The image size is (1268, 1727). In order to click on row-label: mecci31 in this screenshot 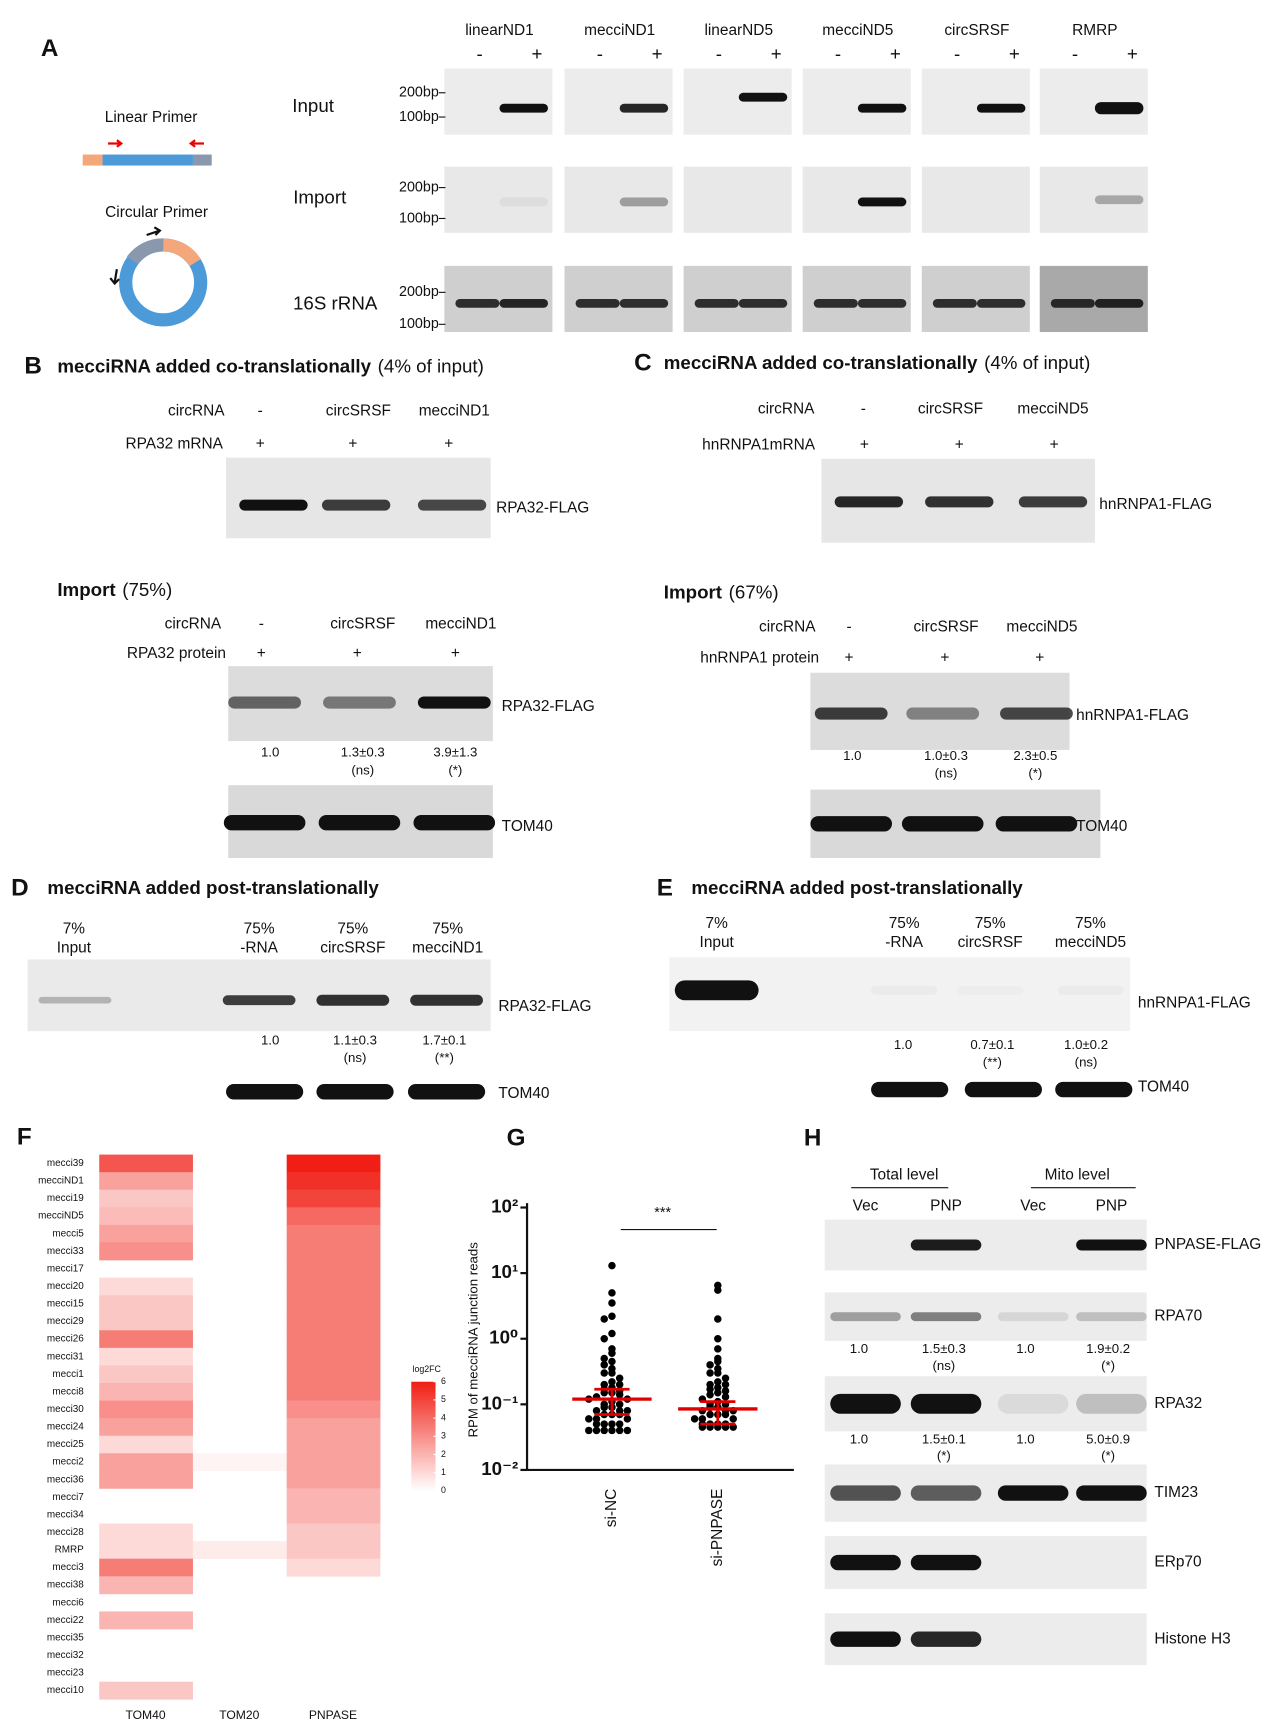, I will do `click(65, 1356)`.